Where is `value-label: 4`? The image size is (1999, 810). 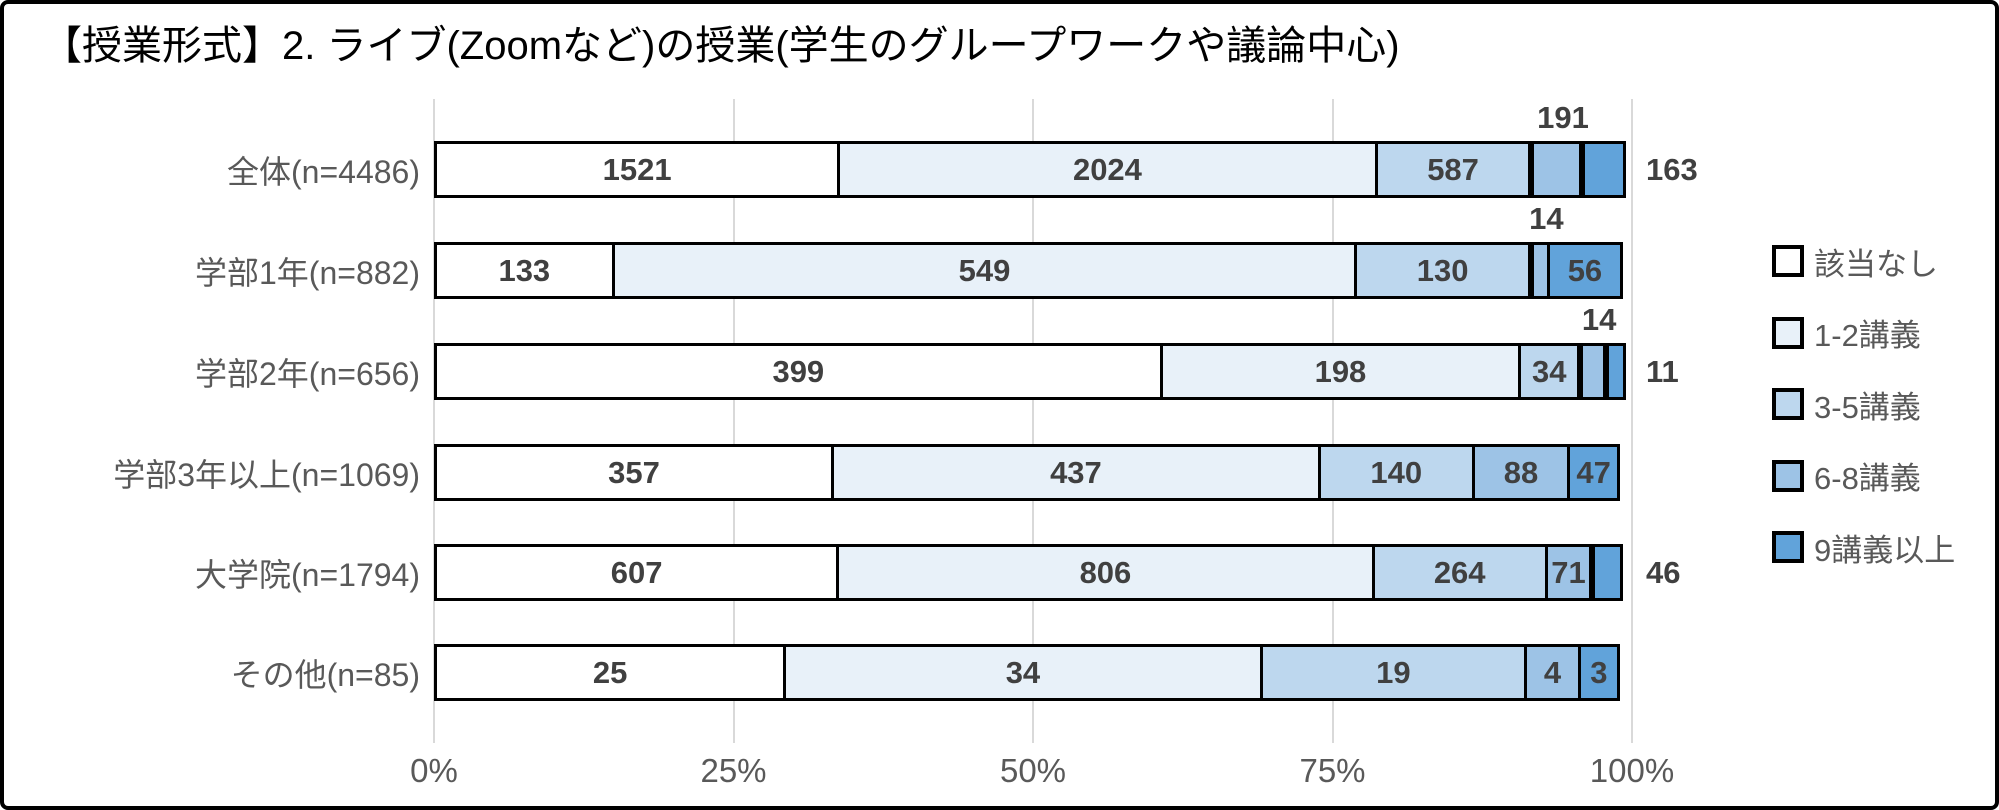
value-label: 4 is located at coordinates (1552, 672).